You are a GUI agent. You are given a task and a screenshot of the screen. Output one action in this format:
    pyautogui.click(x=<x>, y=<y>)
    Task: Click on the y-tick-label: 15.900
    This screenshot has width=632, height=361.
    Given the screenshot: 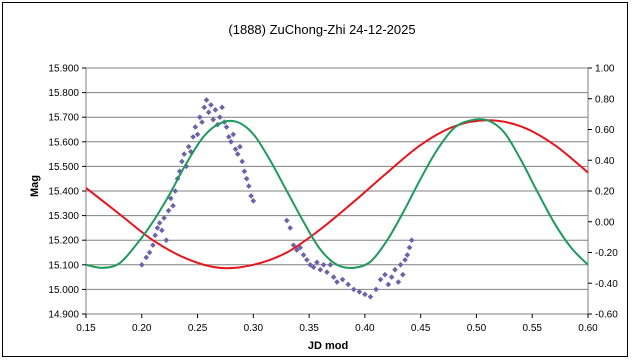 What is the action you would take?
    pyautogui.click(x=63, y=69)
    